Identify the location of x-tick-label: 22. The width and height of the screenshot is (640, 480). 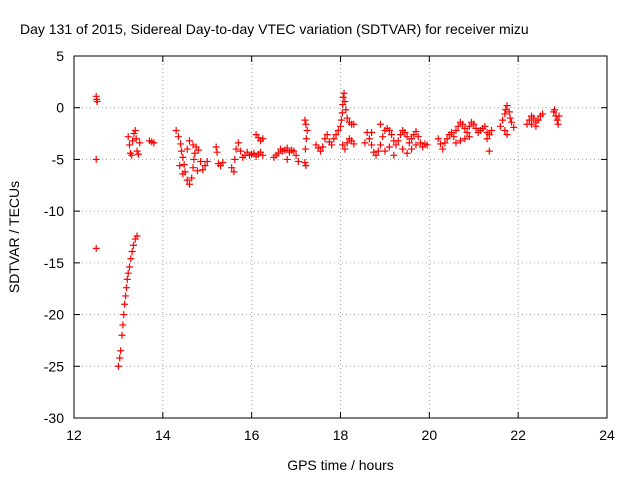
(518, 435).